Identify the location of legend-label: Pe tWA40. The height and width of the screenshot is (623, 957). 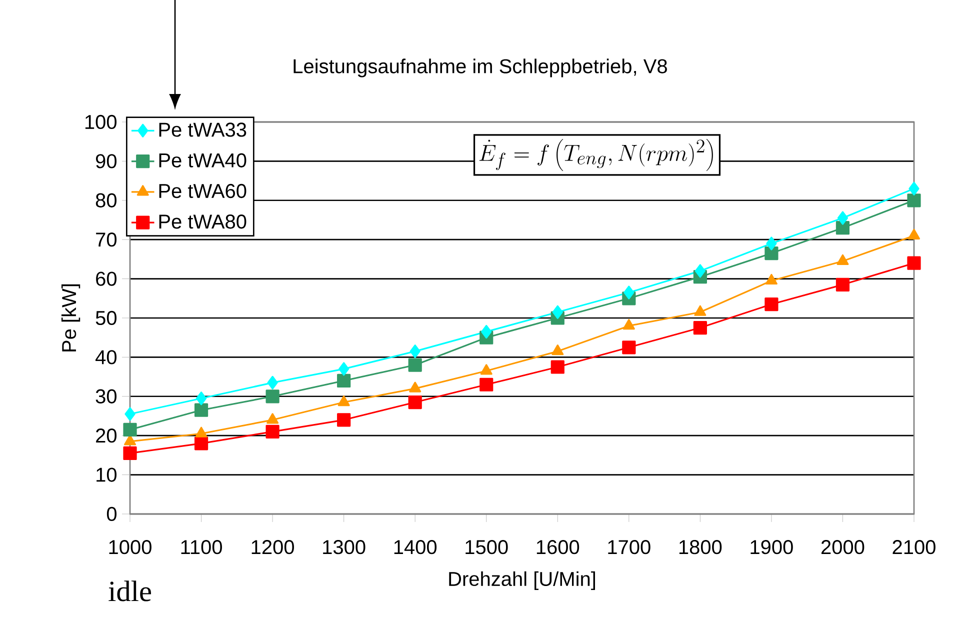
(202, 160).